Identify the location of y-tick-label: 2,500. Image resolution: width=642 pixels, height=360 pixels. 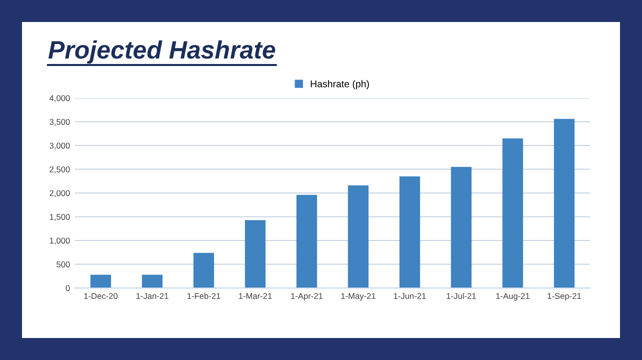
(60, 170).